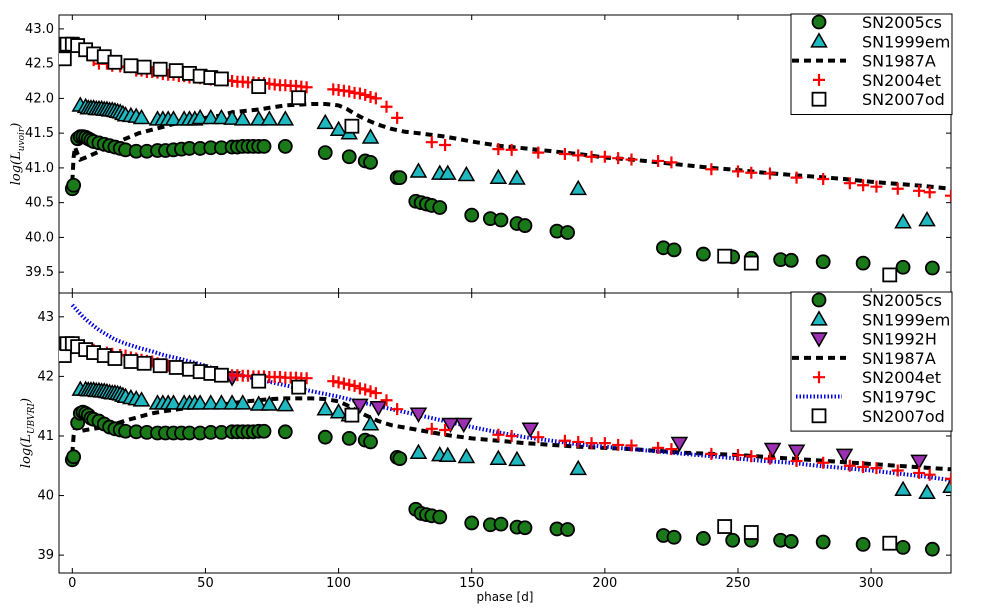 Image resolution: width=981 pixels, height=613 pixels. What do you see at coordinates (899, 397) in the screenshot?
I see `bottom-legend-label-5: SN1979C` at bounding box center [899, 397].